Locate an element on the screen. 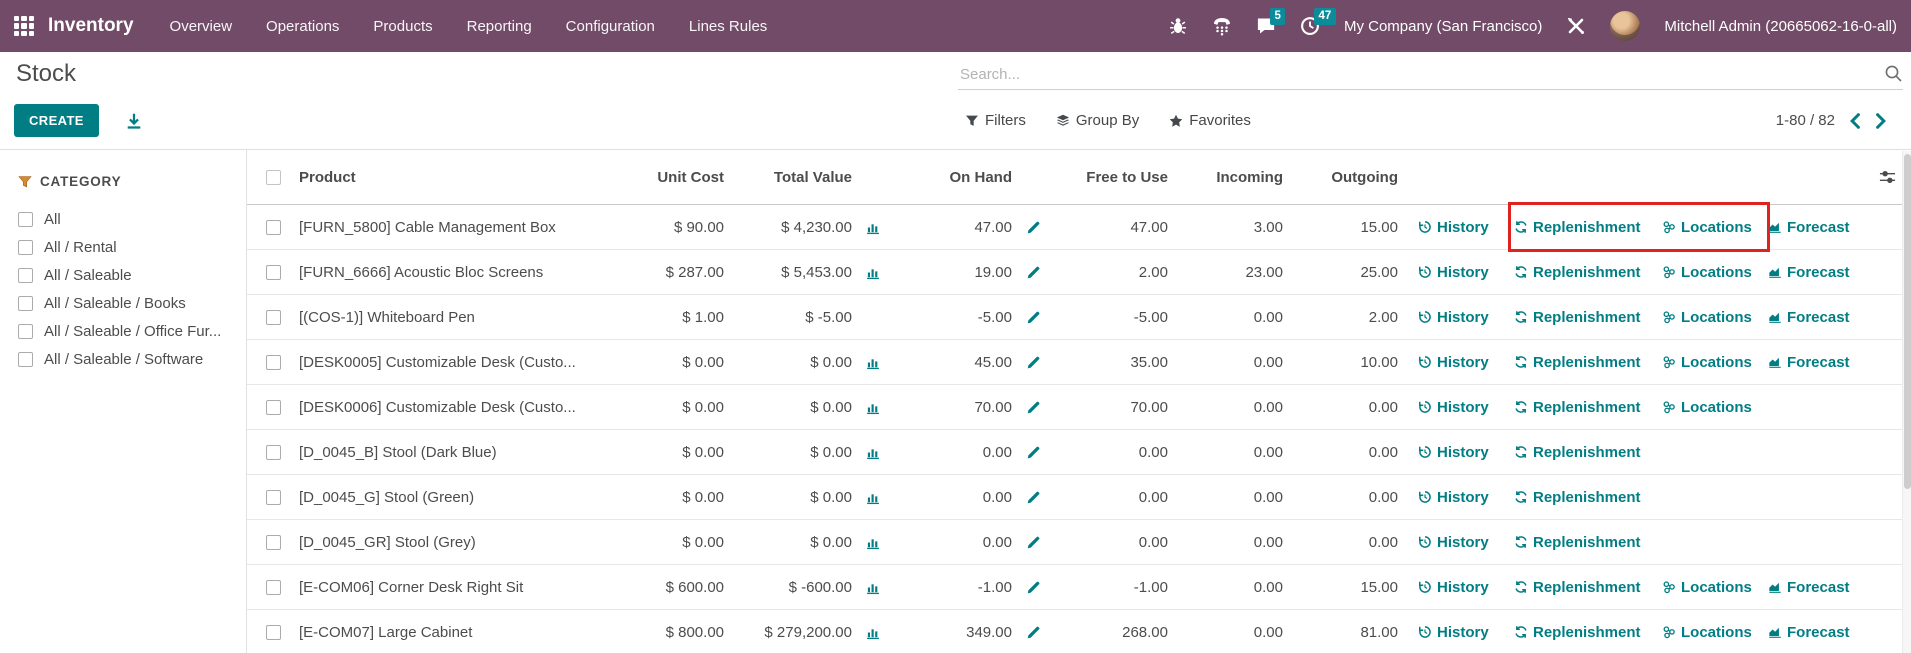 The height and width of the screenshot is (653, 1911). menu-products: Products is located at coordinates (403, 26).